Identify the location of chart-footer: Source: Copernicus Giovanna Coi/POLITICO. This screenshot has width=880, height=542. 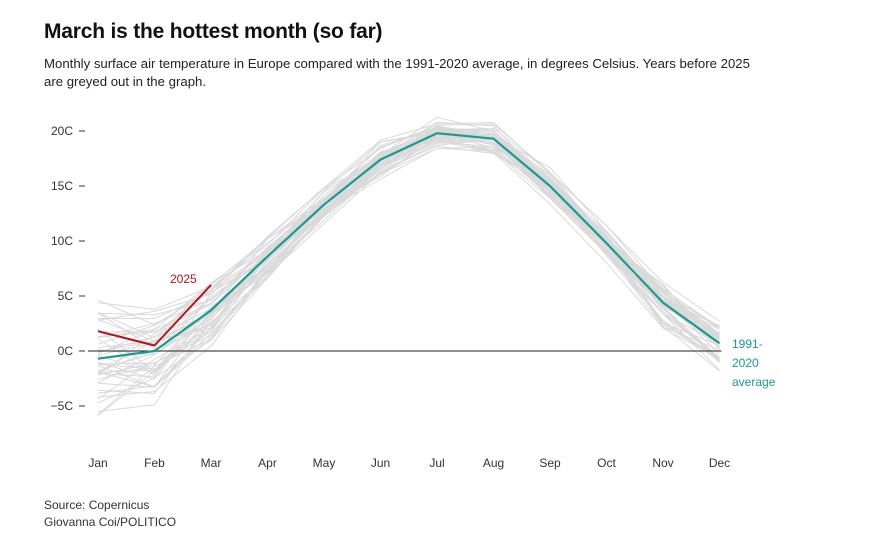
(110, 514).